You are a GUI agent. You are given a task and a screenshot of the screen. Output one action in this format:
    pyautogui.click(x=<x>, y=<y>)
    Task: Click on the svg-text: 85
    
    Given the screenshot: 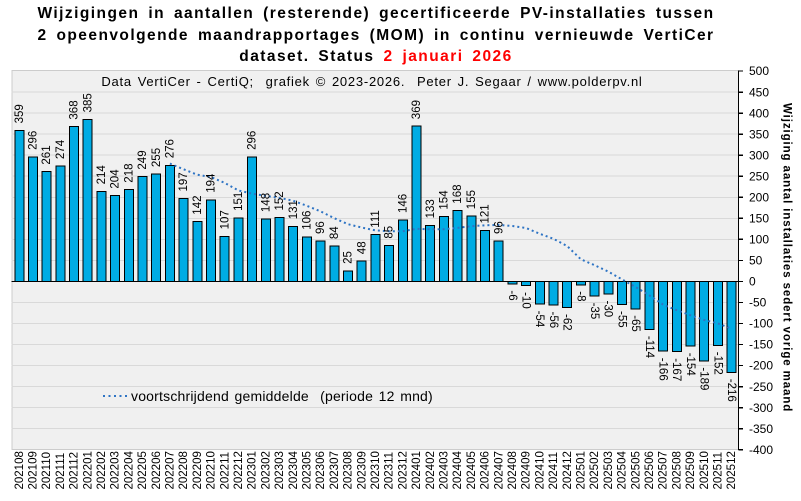 What is the action you would take?
    pyautogui.click(x=390, y=232)
    